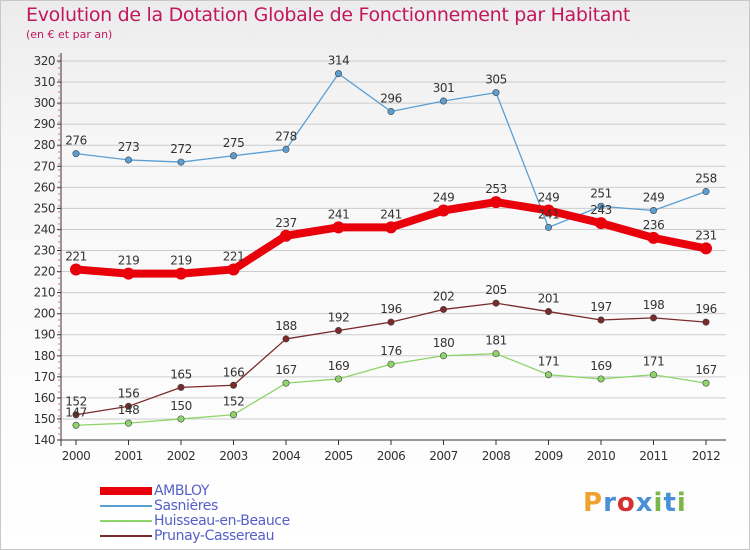 Image resolution: width=750 pixels, height=550 pixels. Describe the element at coordinates (653, 305) in the screenshot. I see `data-label: 198` at that location.